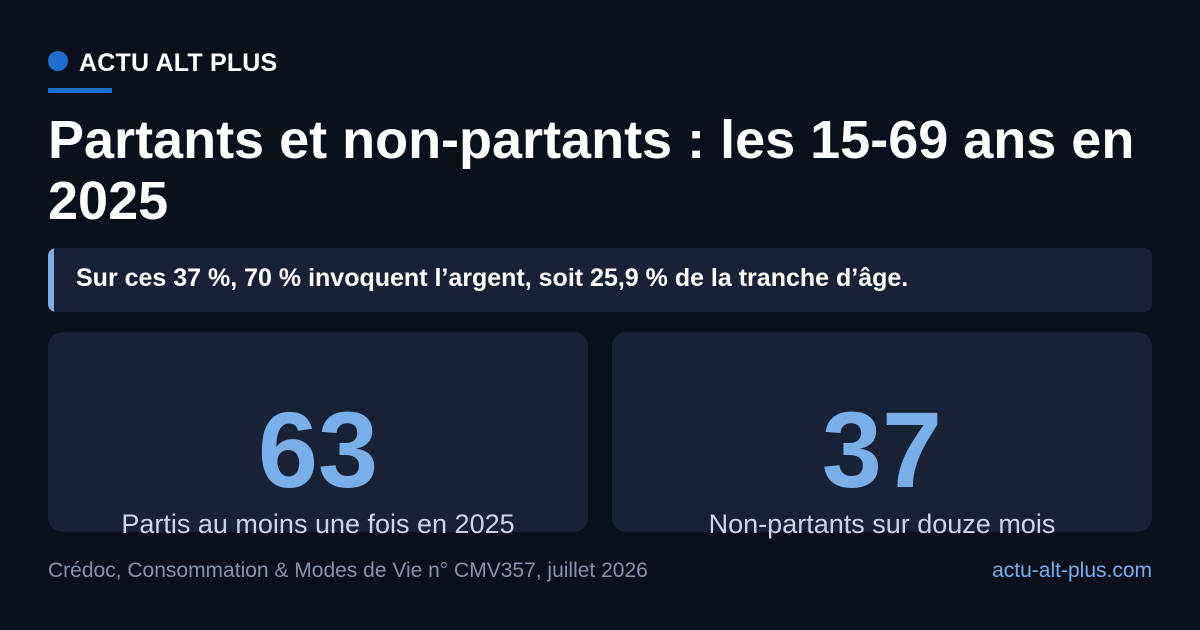 Image resolution: width=1200 pixels, height=630 pixels. I want to click on stat-value-non-partants: 37, so click(882, 449).